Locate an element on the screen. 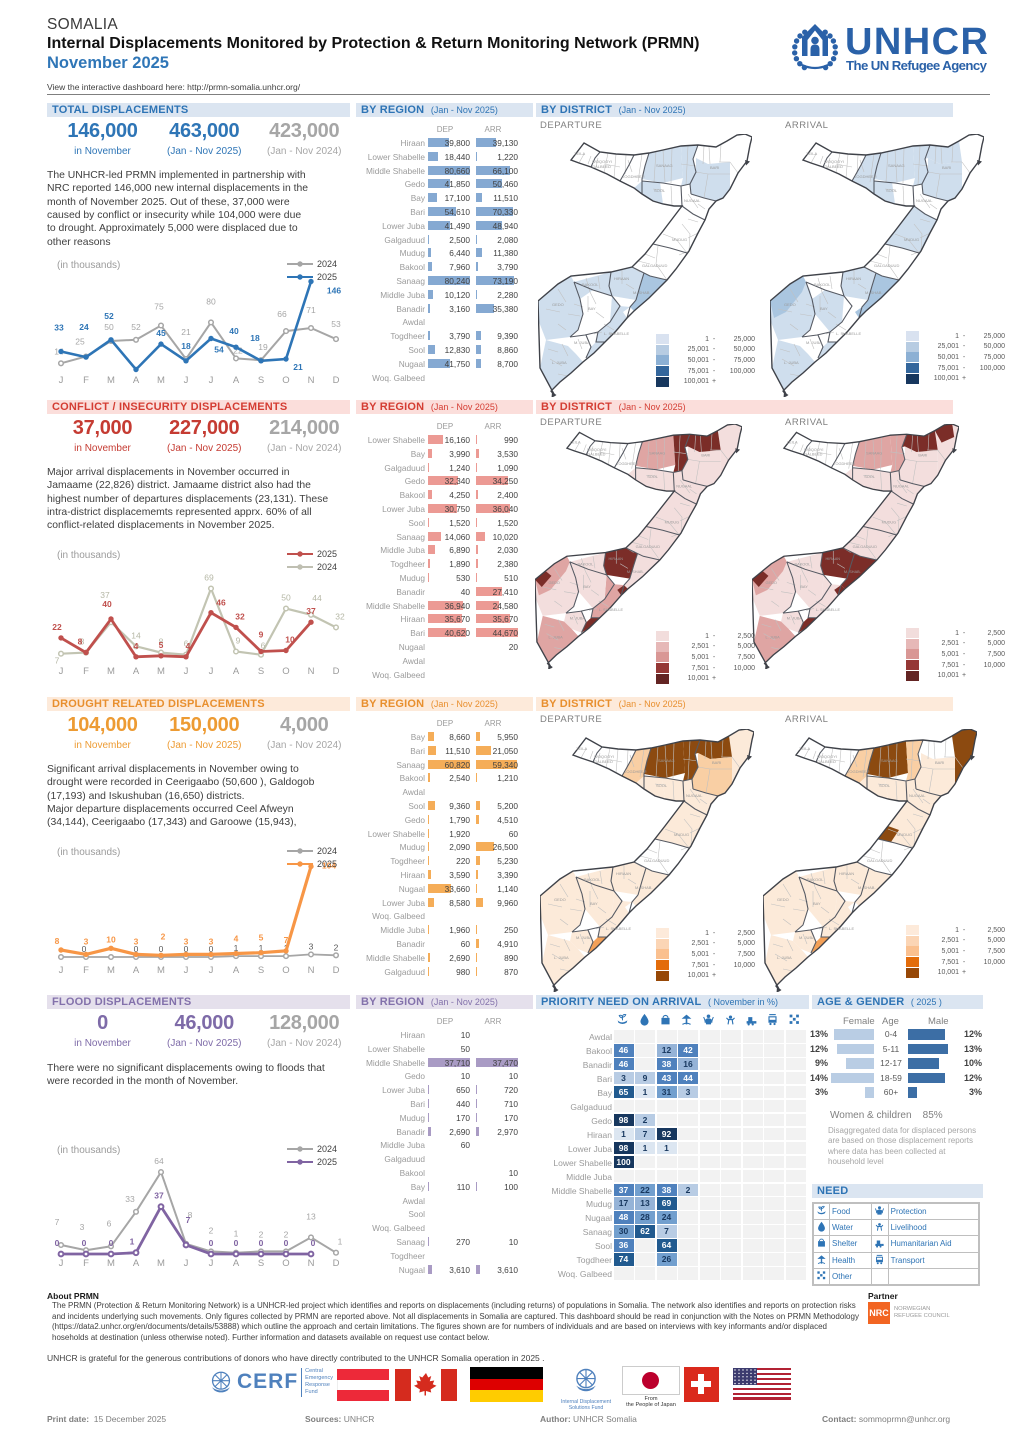 The image size is (1024, 1448). svg-text: 80 is located at coordinates (211, 301).